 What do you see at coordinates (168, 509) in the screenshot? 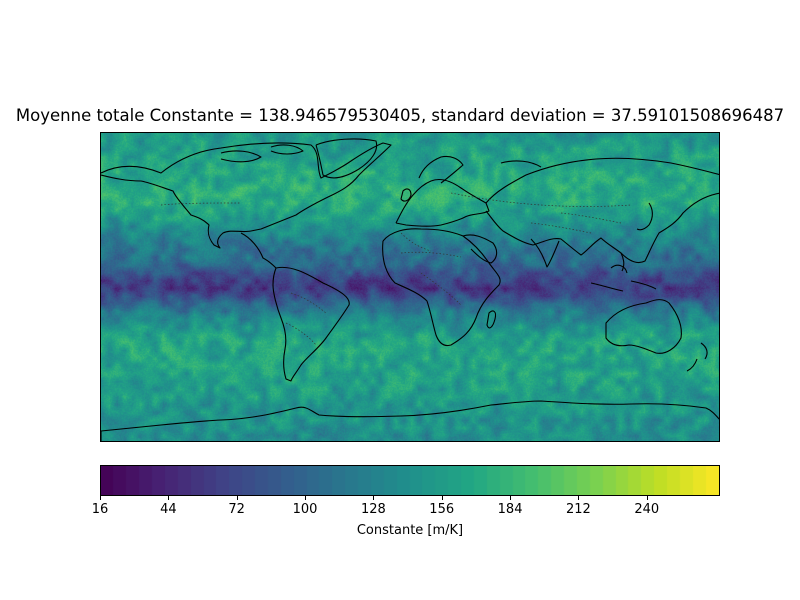
I see `colorbar-tick-label: 44` at bounding box center [168, 509].